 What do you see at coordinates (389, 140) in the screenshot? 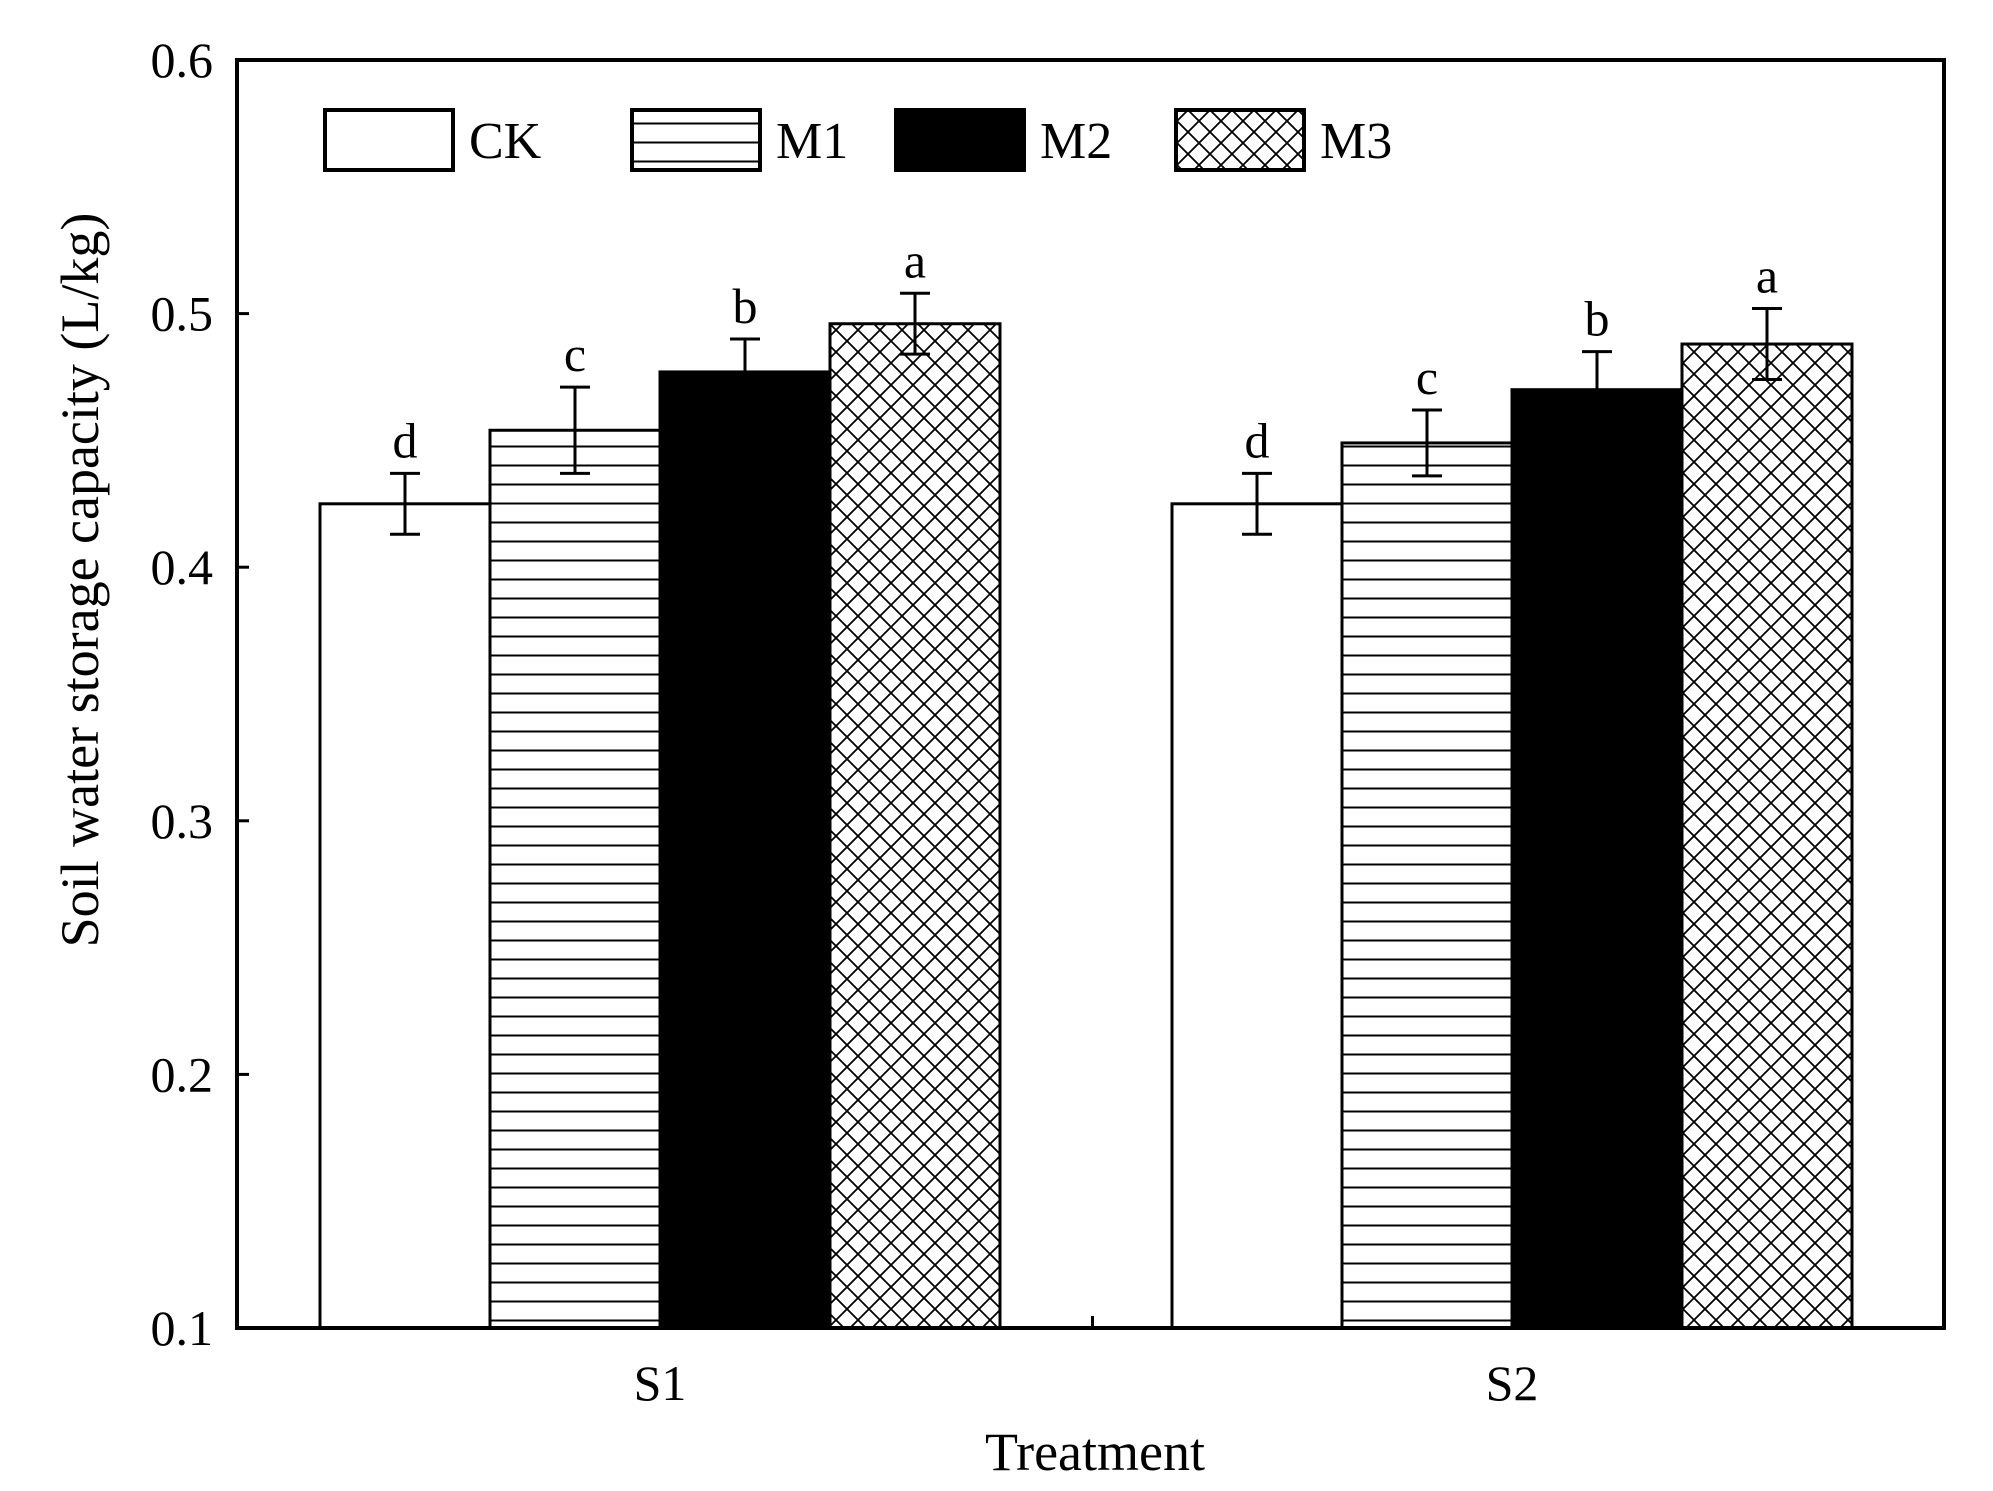
I see `legend-swatch-ck` at bounding box center [389, 140].